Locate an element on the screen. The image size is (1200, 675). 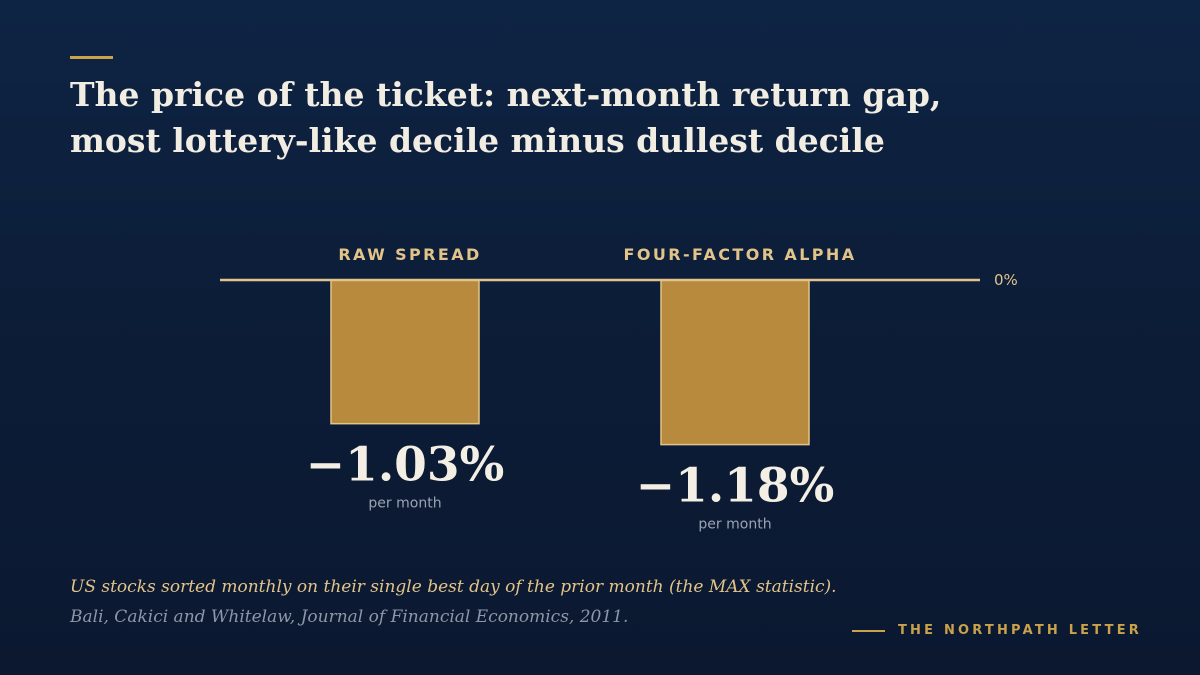
brand-name: THE NORTHPATH LETTER is located at coordinates (1019, 630).